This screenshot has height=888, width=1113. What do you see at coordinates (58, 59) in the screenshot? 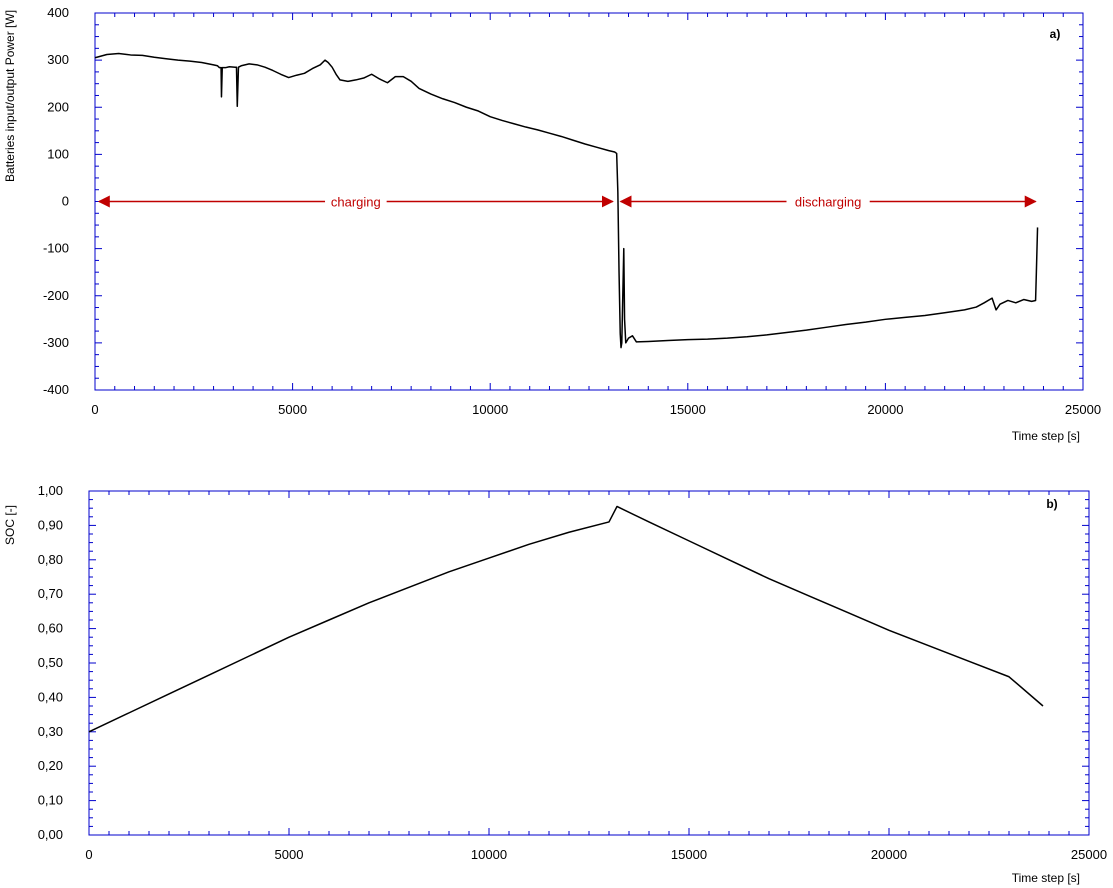
I see `y-tick-label: 300` at bounding box center [58, 59].